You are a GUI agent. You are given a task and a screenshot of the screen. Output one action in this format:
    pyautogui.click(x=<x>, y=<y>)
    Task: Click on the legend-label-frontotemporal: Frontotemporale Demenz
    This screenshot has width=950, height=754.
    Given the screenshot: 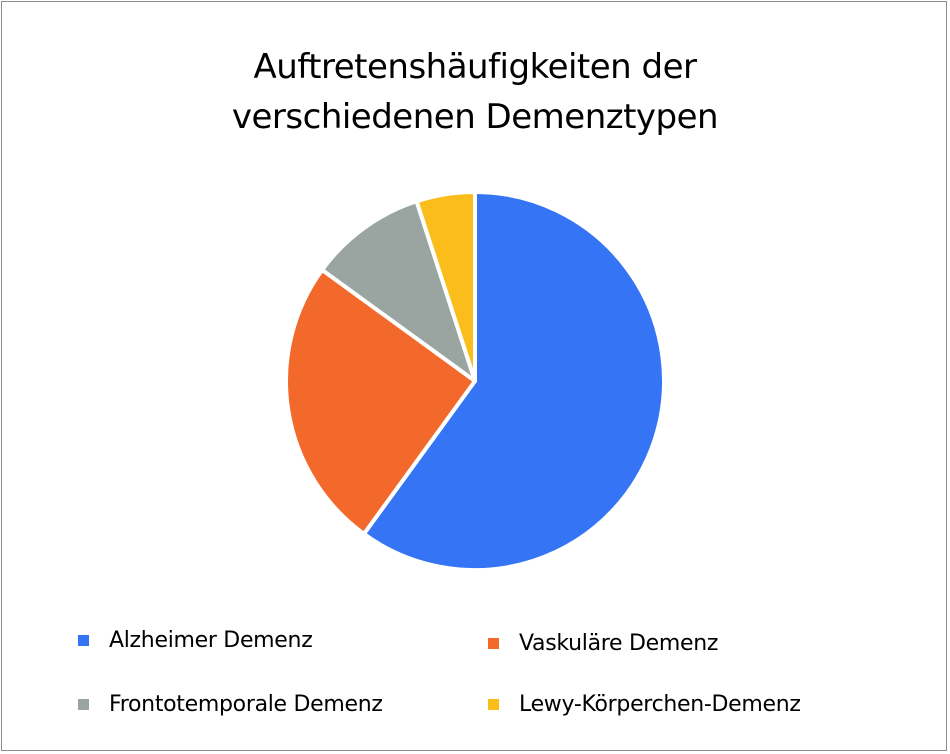 What is the action you would take?
    pyautogui.click(x=246, y=704)
    